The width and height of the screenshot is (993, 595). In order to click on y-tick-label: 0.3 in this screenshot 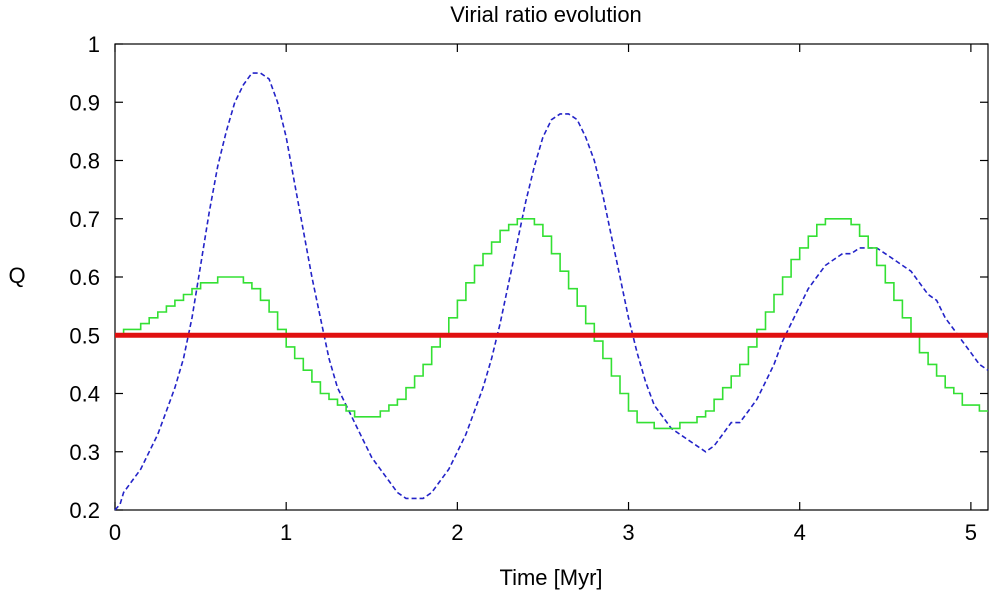, I will do `click(84, 452)`.